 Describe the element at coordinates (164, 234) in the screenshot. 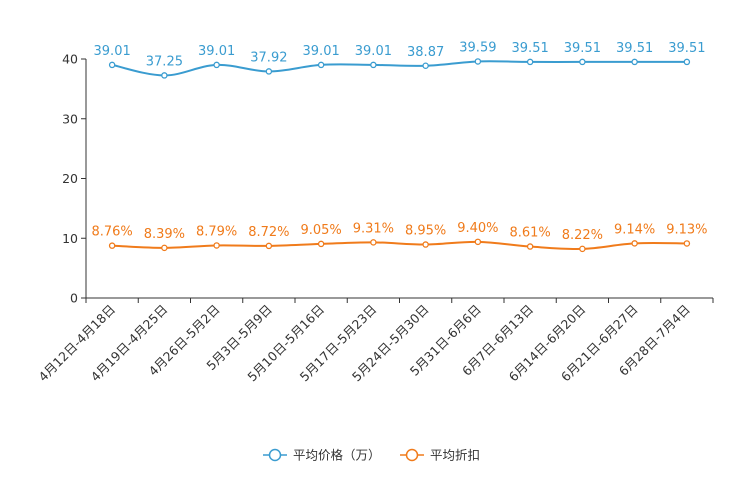

I see `discount-series-data-label: 8.39%` at that location.